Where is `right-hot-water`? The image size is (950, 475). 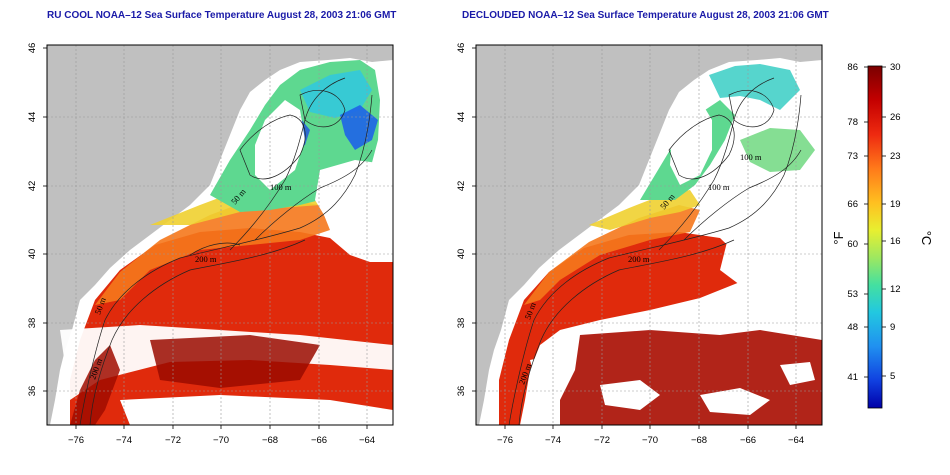 right-hot-water is located at coordinates (691, 377).